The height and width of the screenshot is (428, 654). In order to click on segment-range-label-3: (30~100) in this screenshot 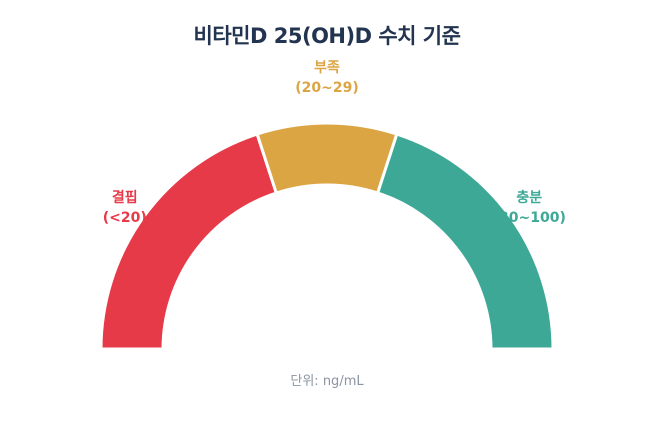, I will do `click(529, 218)`.